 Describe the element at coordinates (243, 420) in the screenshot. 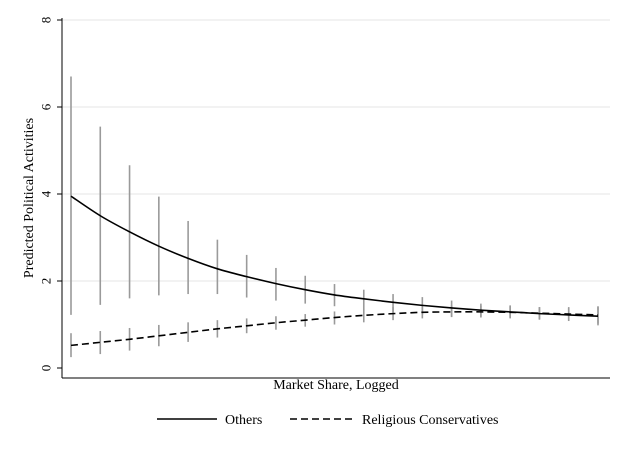

I see `legend-label-others: Others` at that location.